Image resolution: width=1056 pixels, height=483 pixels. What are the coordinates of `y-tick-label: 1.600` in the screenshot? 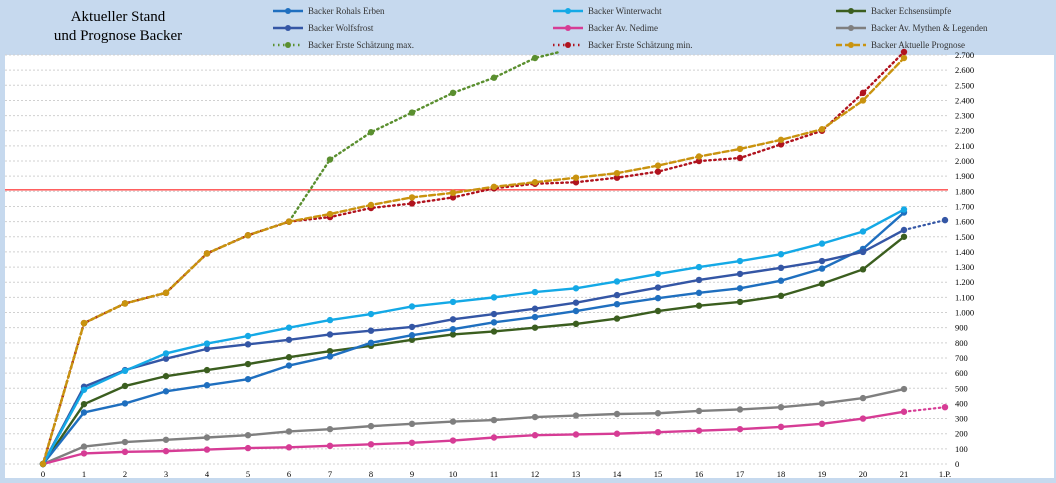 It's located at (964, 222).